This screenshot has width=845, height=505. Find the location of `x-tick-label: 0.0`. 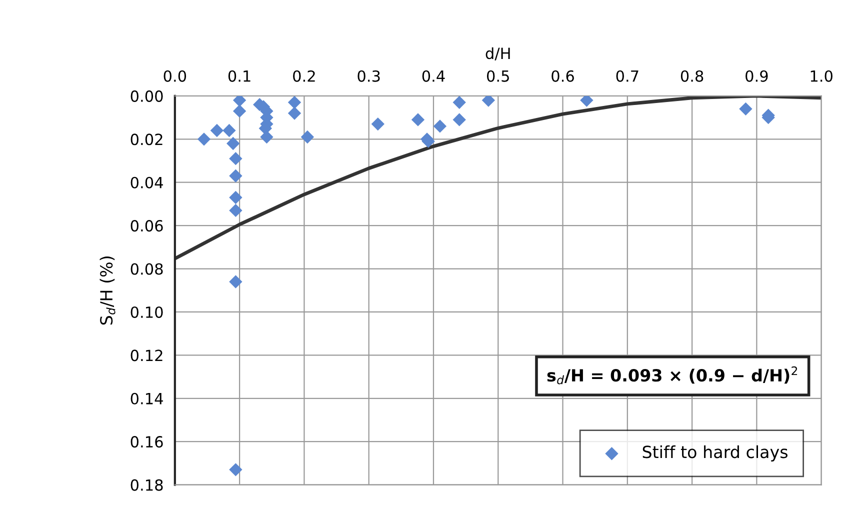

x-tick-label: 0.0 is located at coordinates (175, 76).